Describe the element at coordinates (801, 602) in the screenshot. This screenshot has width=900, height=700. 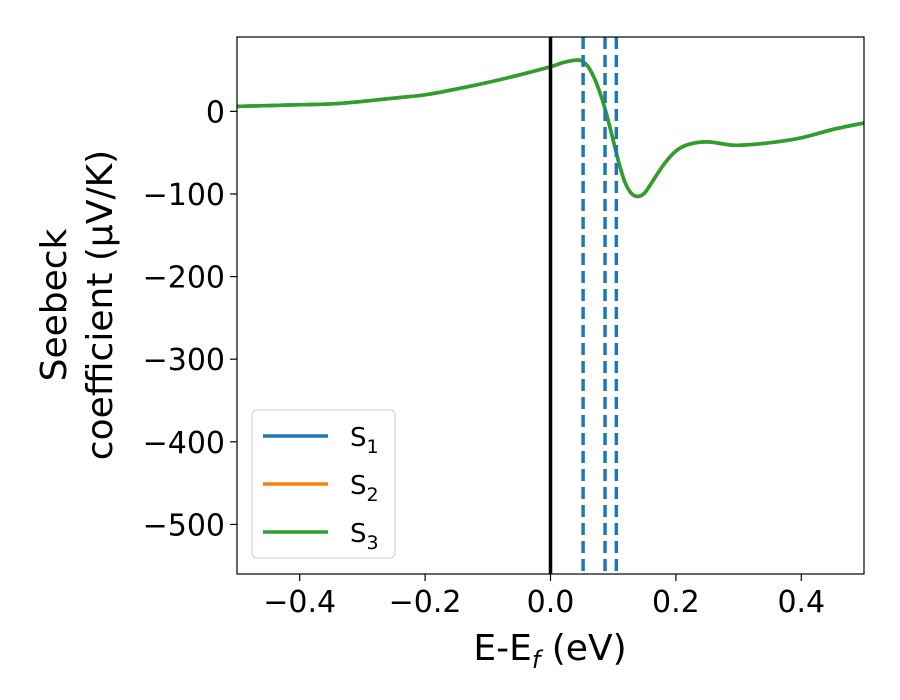
I see `x-tick-label: 0.4` at that location.